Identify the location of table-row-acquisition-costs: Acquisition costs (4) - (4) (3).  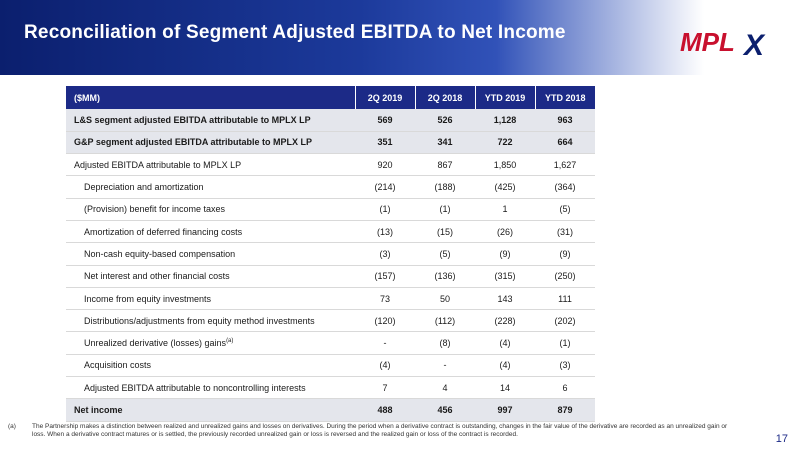
(330, 366).